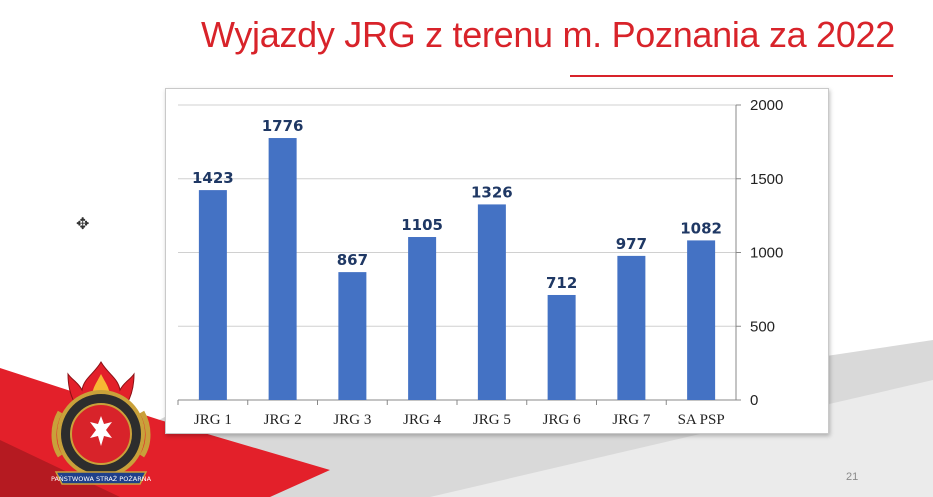  What do you see at coordinates (631, 420) in the screenshot?
I see `x-tick-label: JRG 7` at bounding box center [631, 420].